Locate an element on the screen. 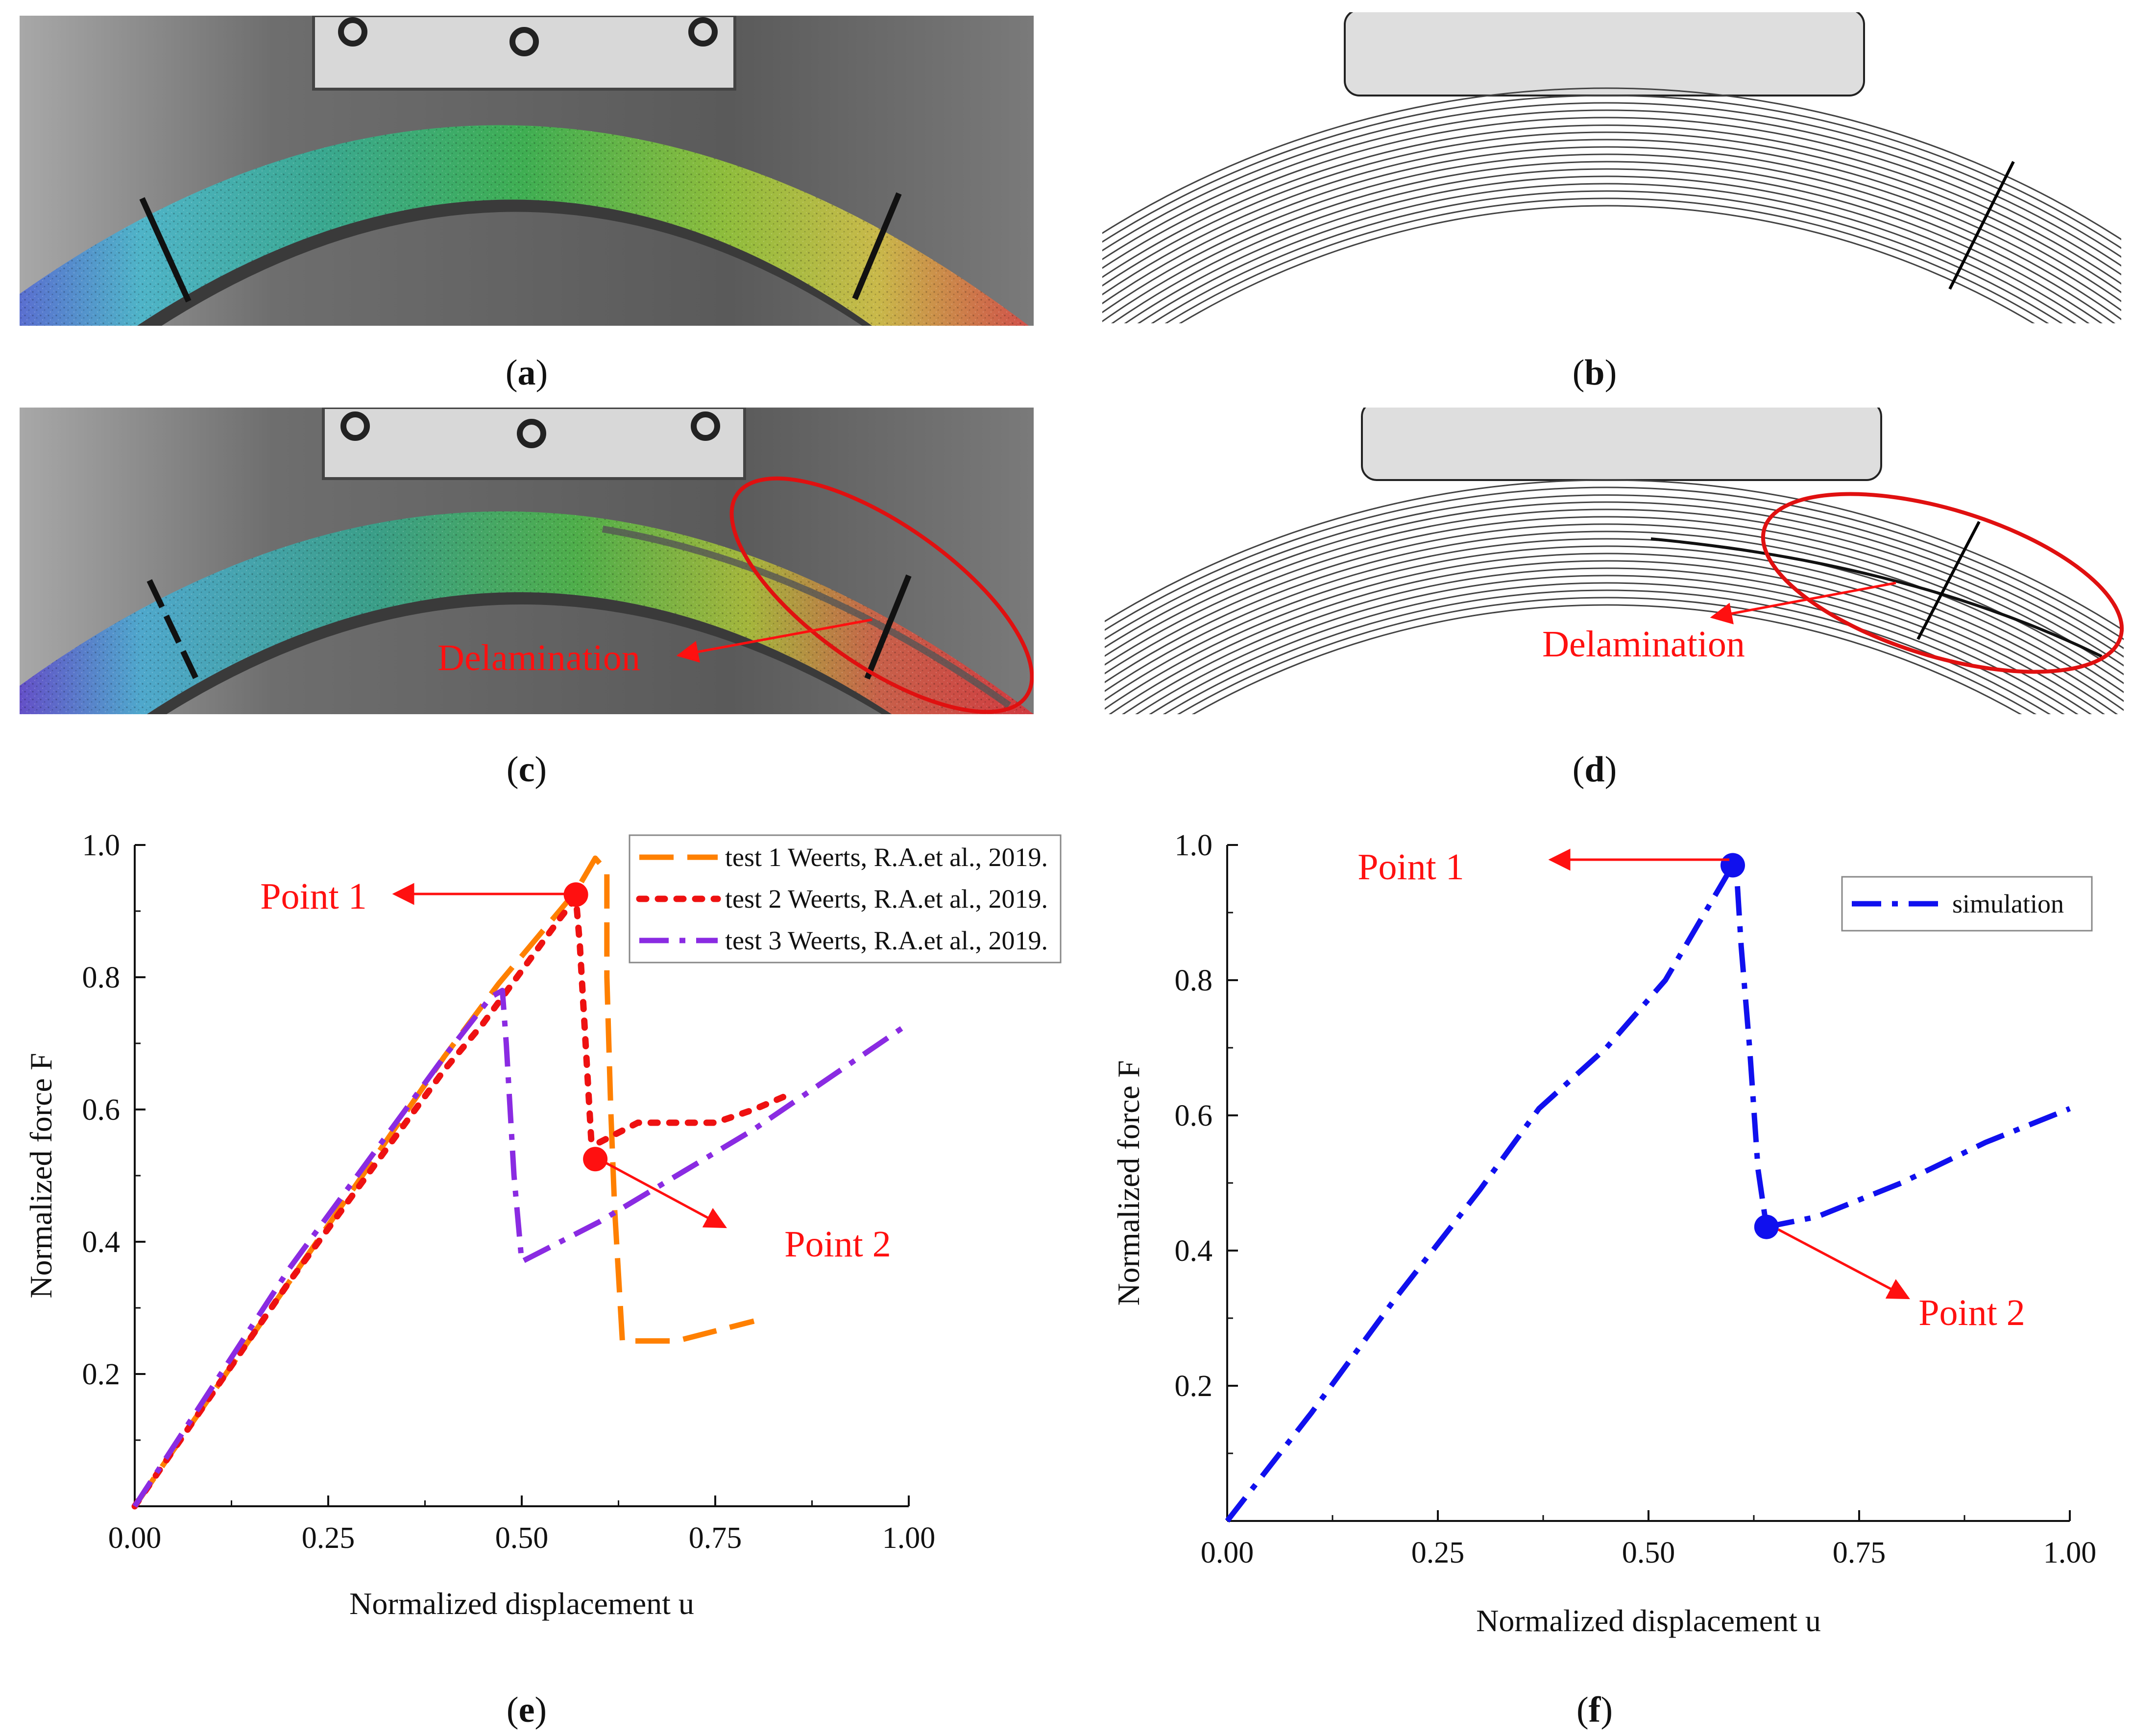 The height and width of the screenshot is (1736, 2133). y-tick-label: 0.2 is located at coordinates (101, 1375).